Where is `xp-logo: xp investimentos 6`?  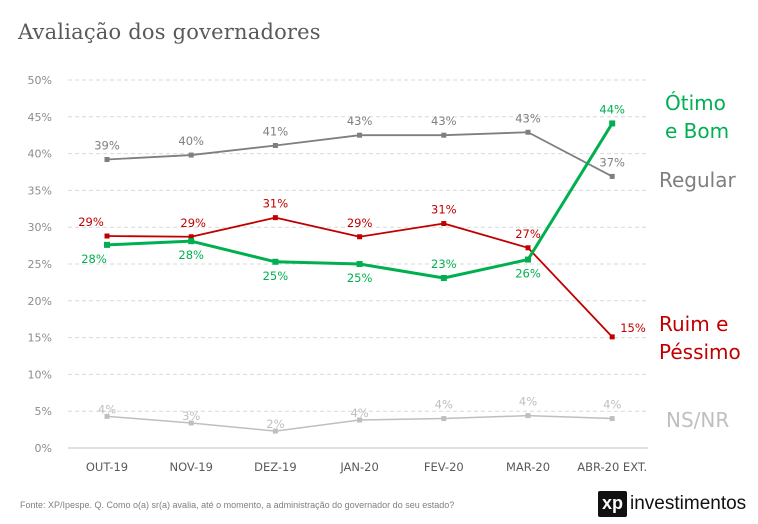 xp-logo: xp investimentos 6 is located at coordinates (678, 504).